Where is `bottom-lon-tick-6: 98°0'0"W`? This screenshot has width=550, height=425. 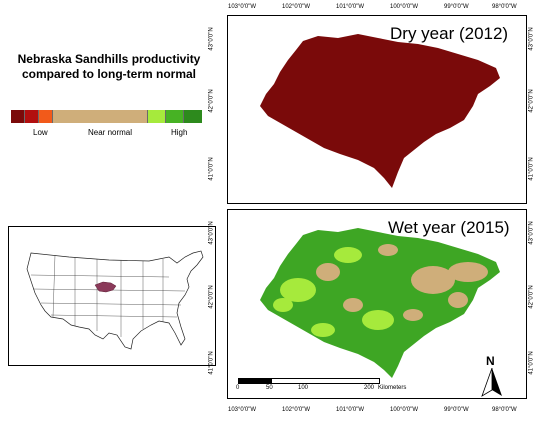 bottom-lon-tick-6: 98°0'0"W is located at coordinates (504, 410).